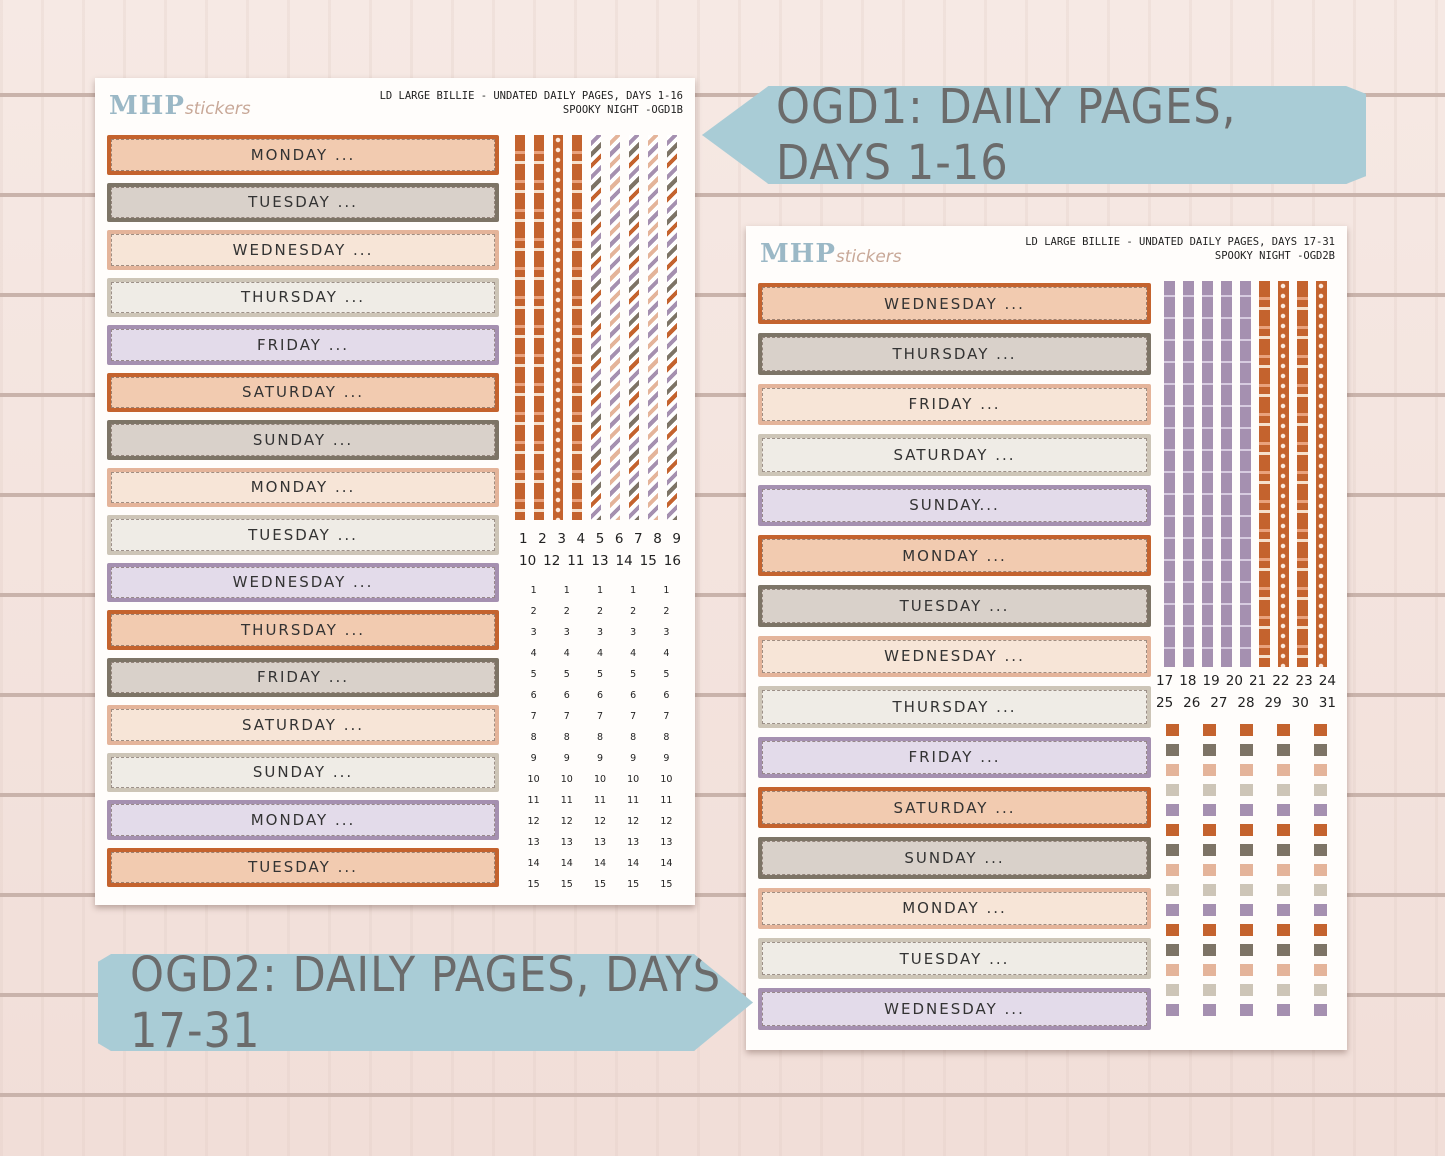  Describe the element at coordinates (533, 779) in the screenshot. I see `number-sticker: 10` at that location.